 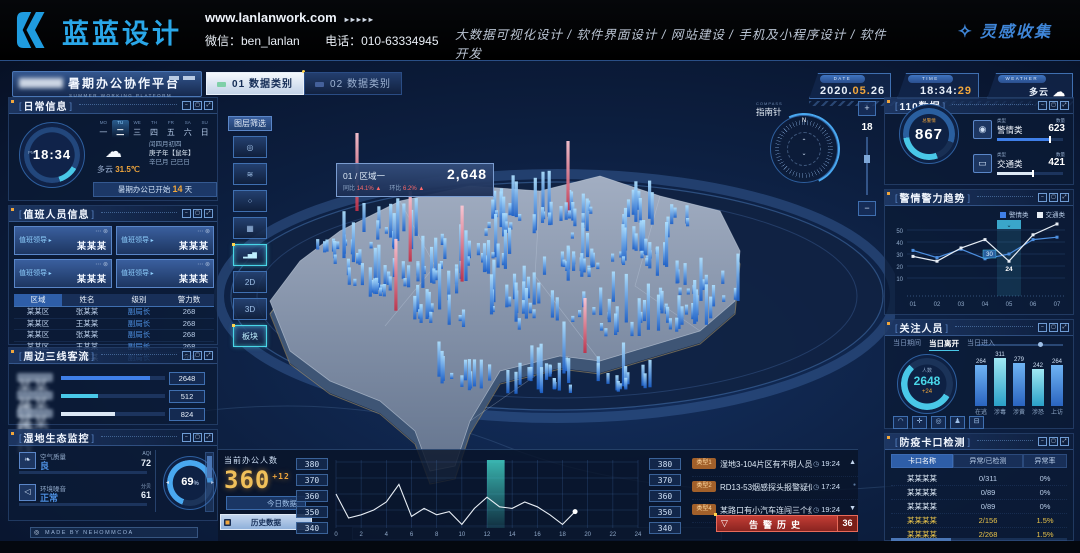 What do you see at coordinates (944, 344) in the screenshot?
I see `focus-tab-2: 当日离开` at bounding box center [944, 344].